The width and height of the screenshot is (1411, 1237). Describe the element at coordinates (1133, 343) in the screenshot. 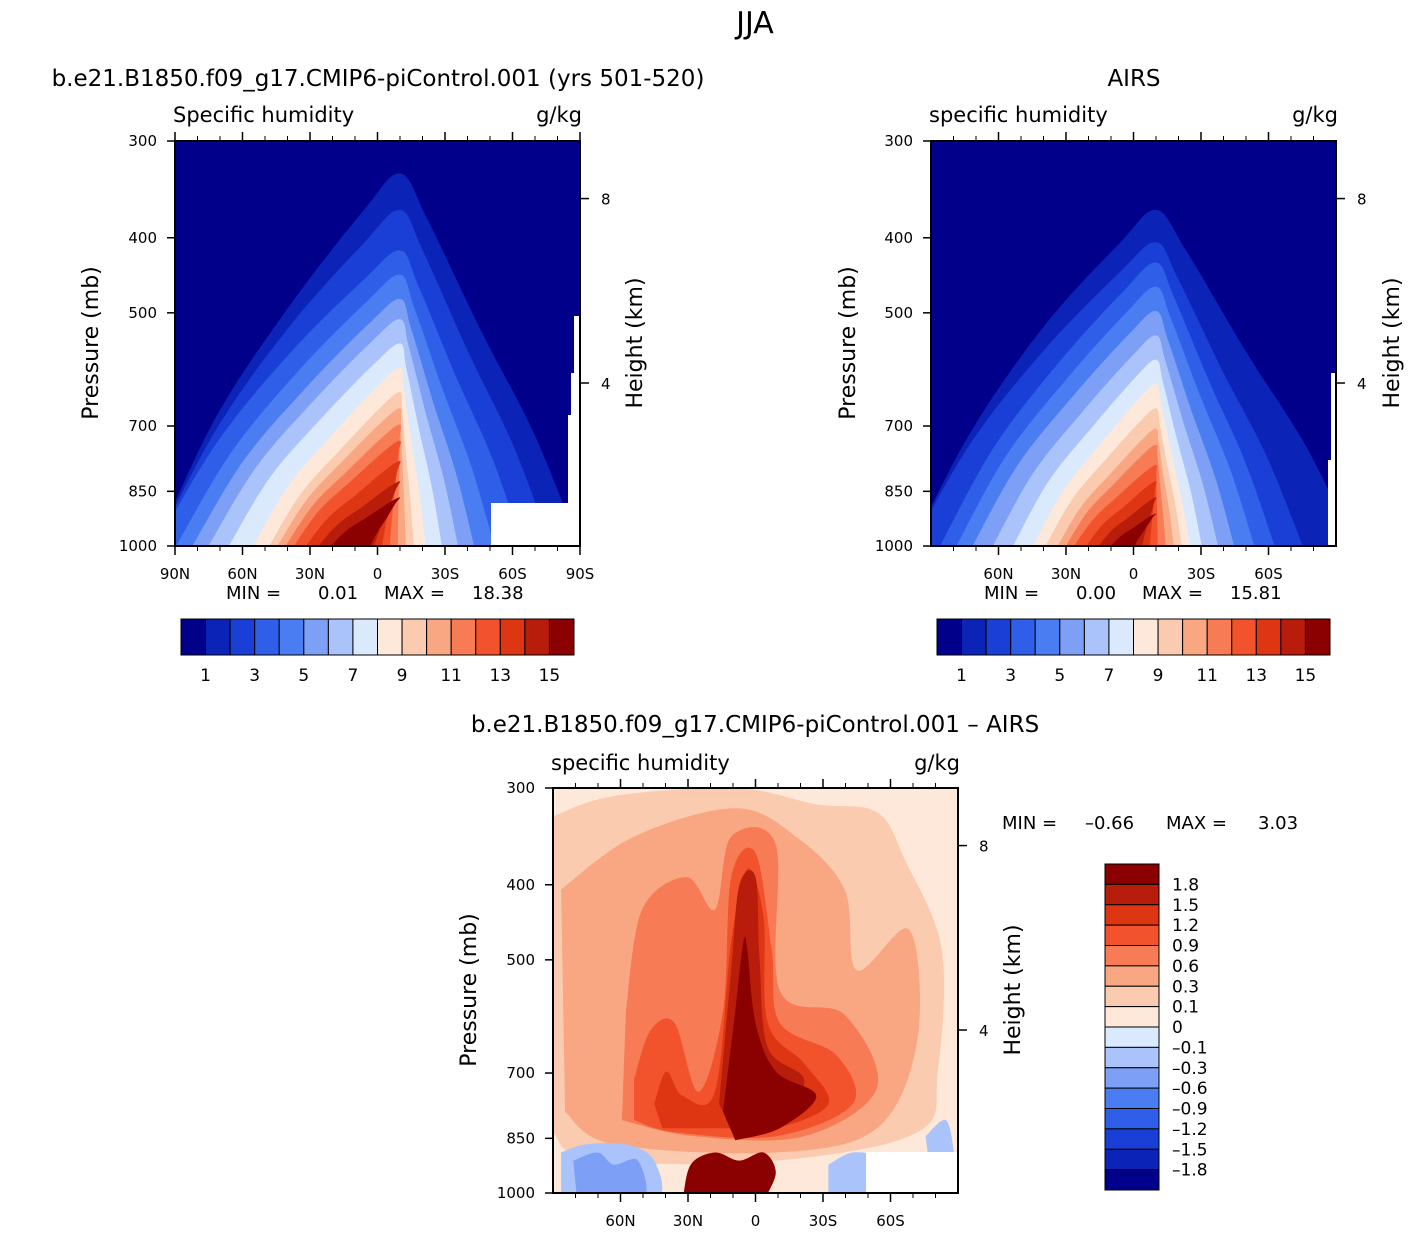

I see `panel-obs-plot` at that location.